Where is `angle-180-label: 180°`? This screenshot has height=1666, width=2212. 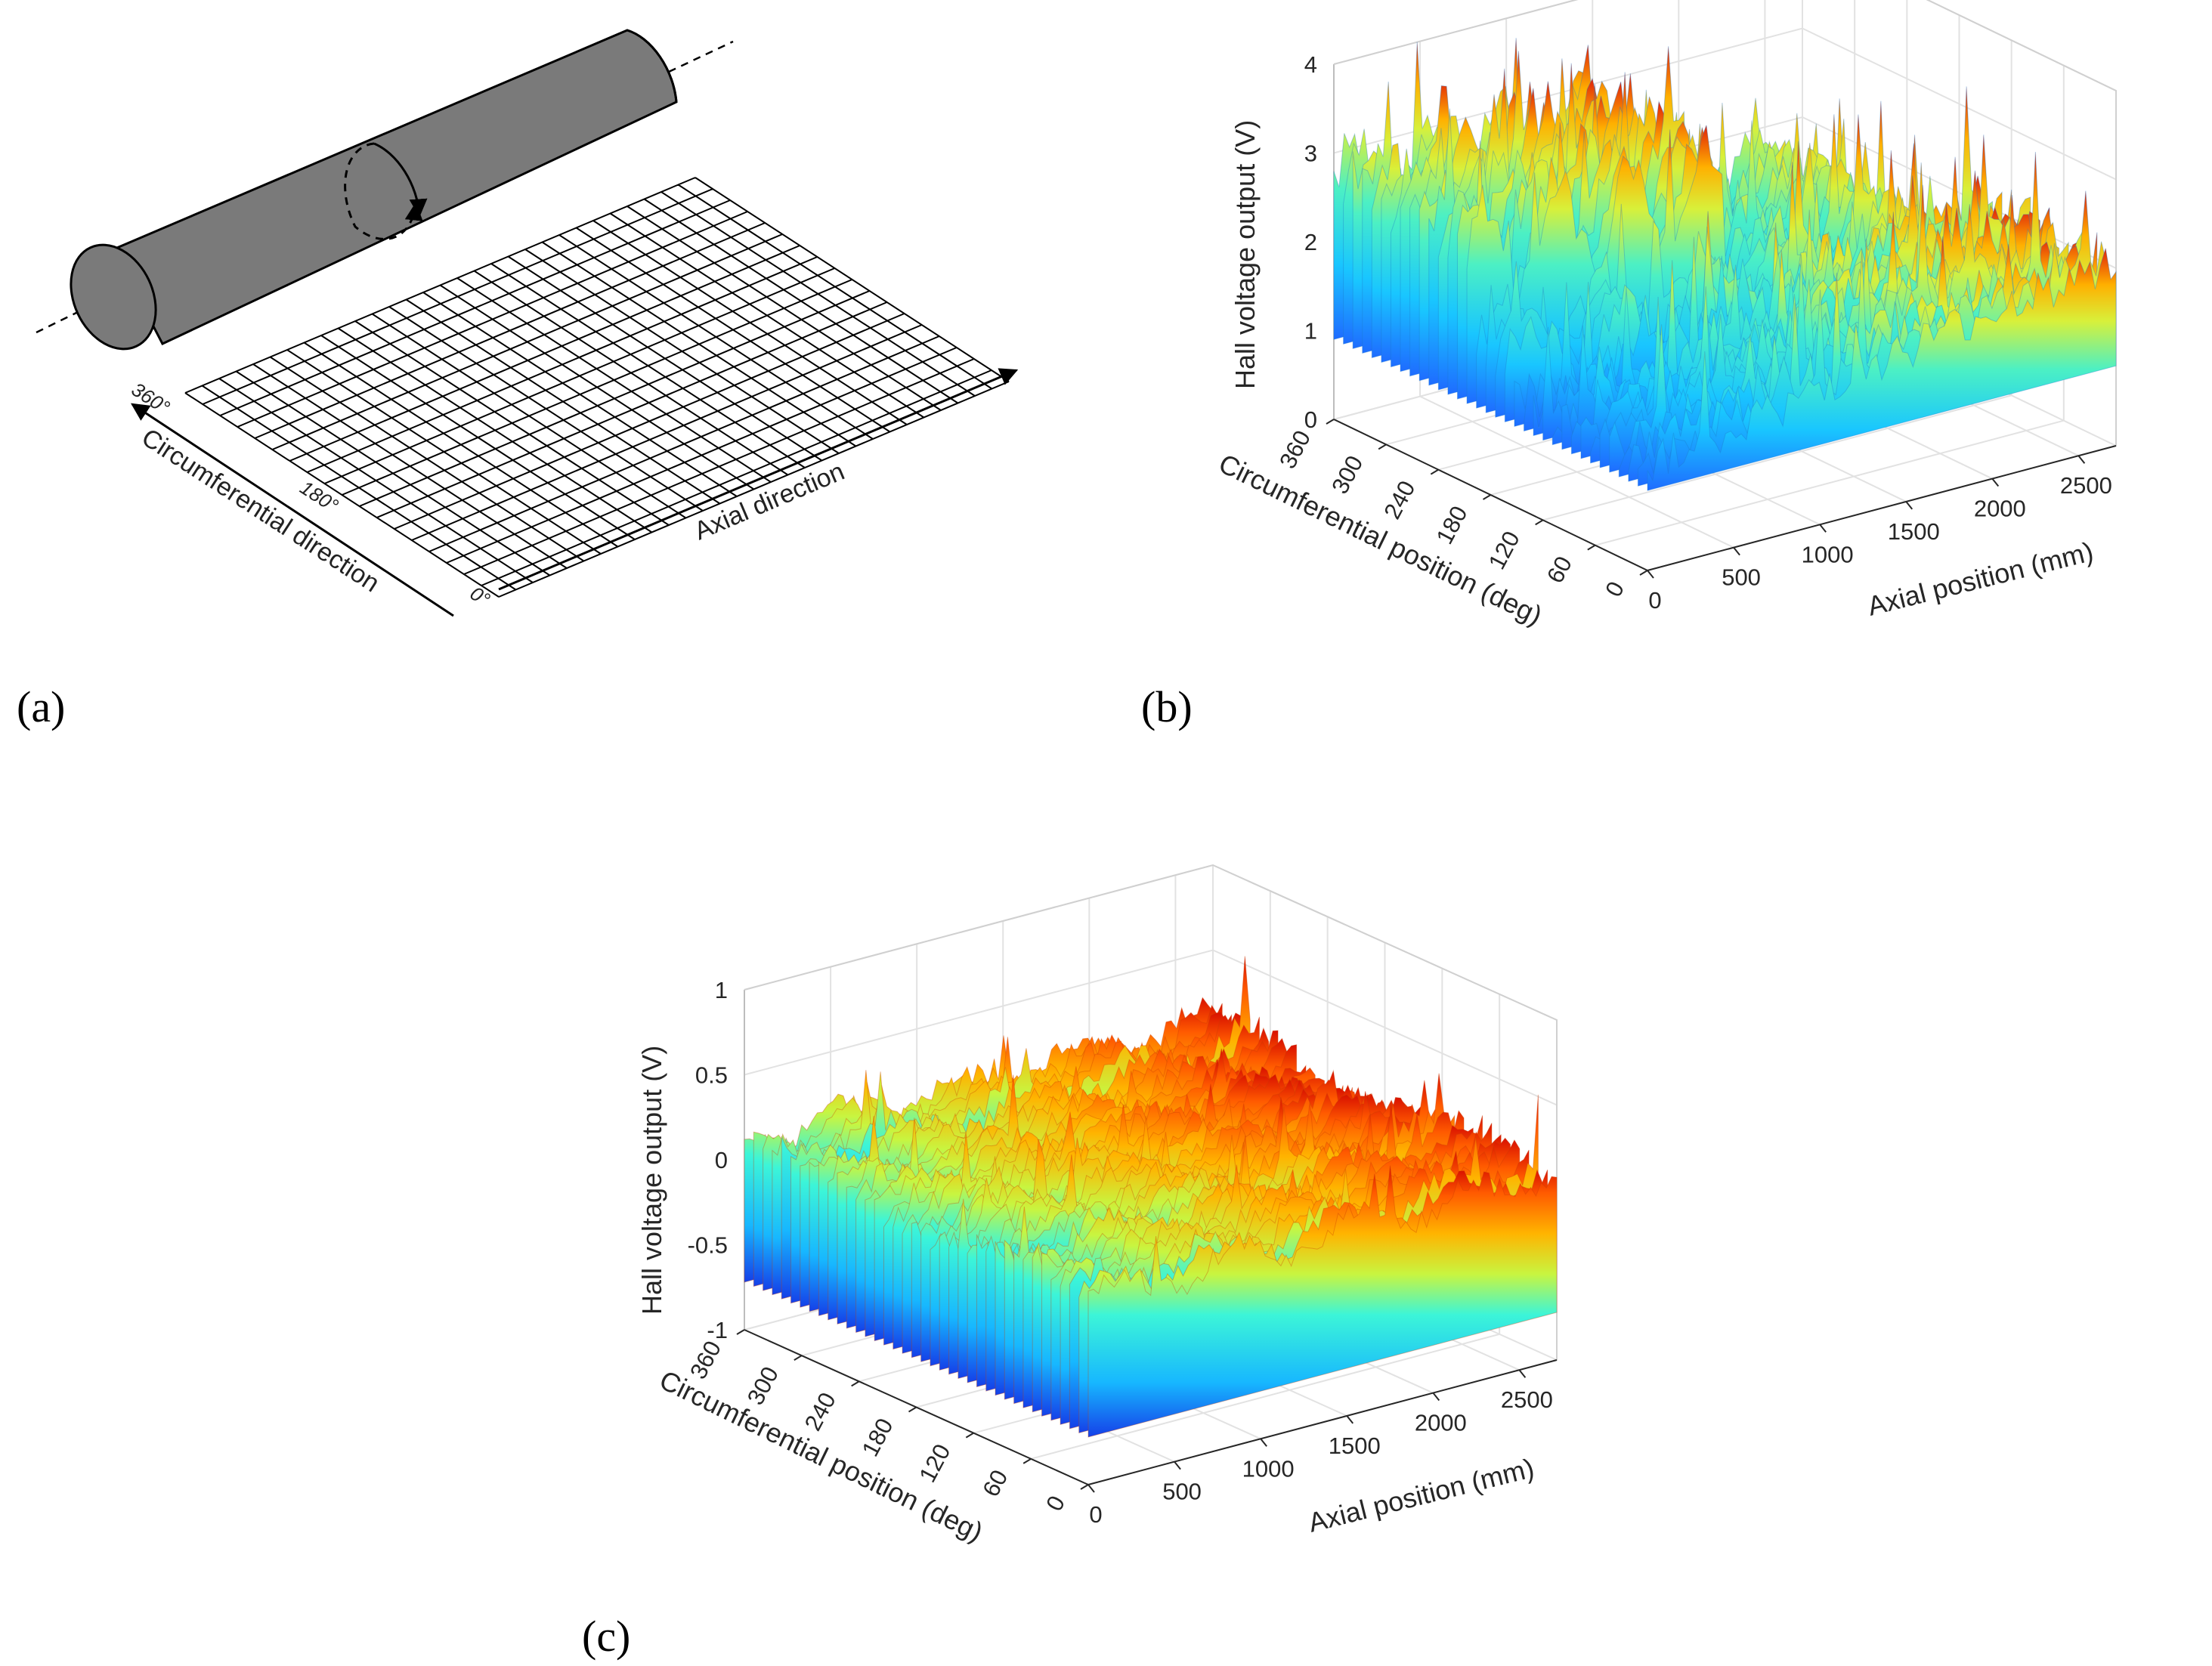 angle-180-label: 180° is located at coordinates (319, 496).